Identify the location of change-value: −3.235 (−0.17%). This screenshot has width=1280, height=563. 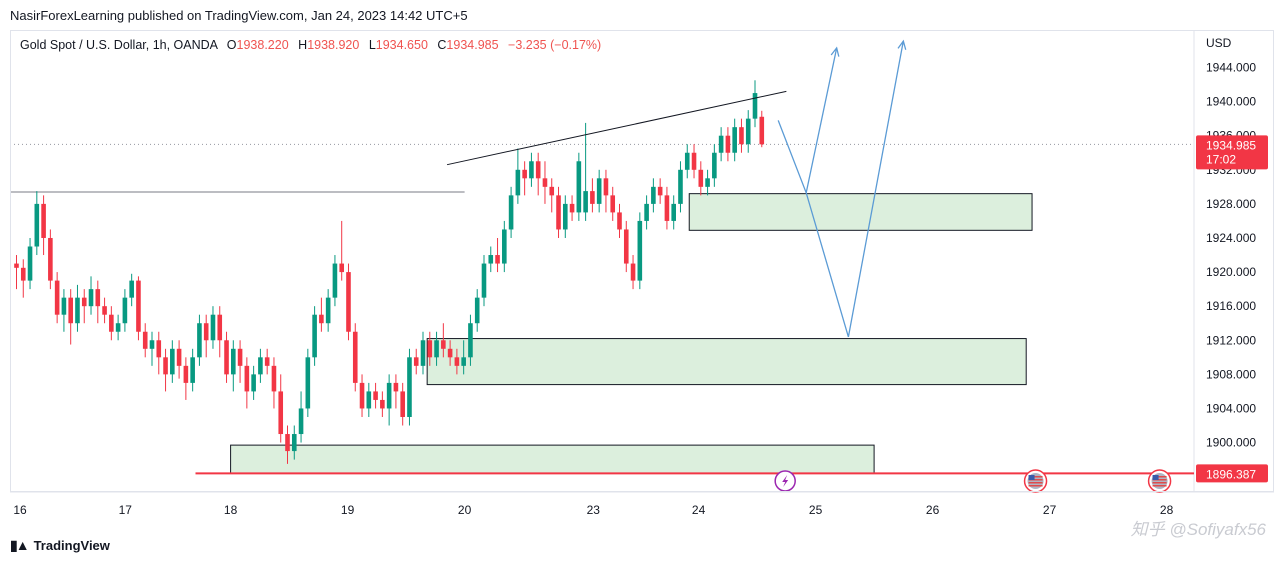
(555, 45).